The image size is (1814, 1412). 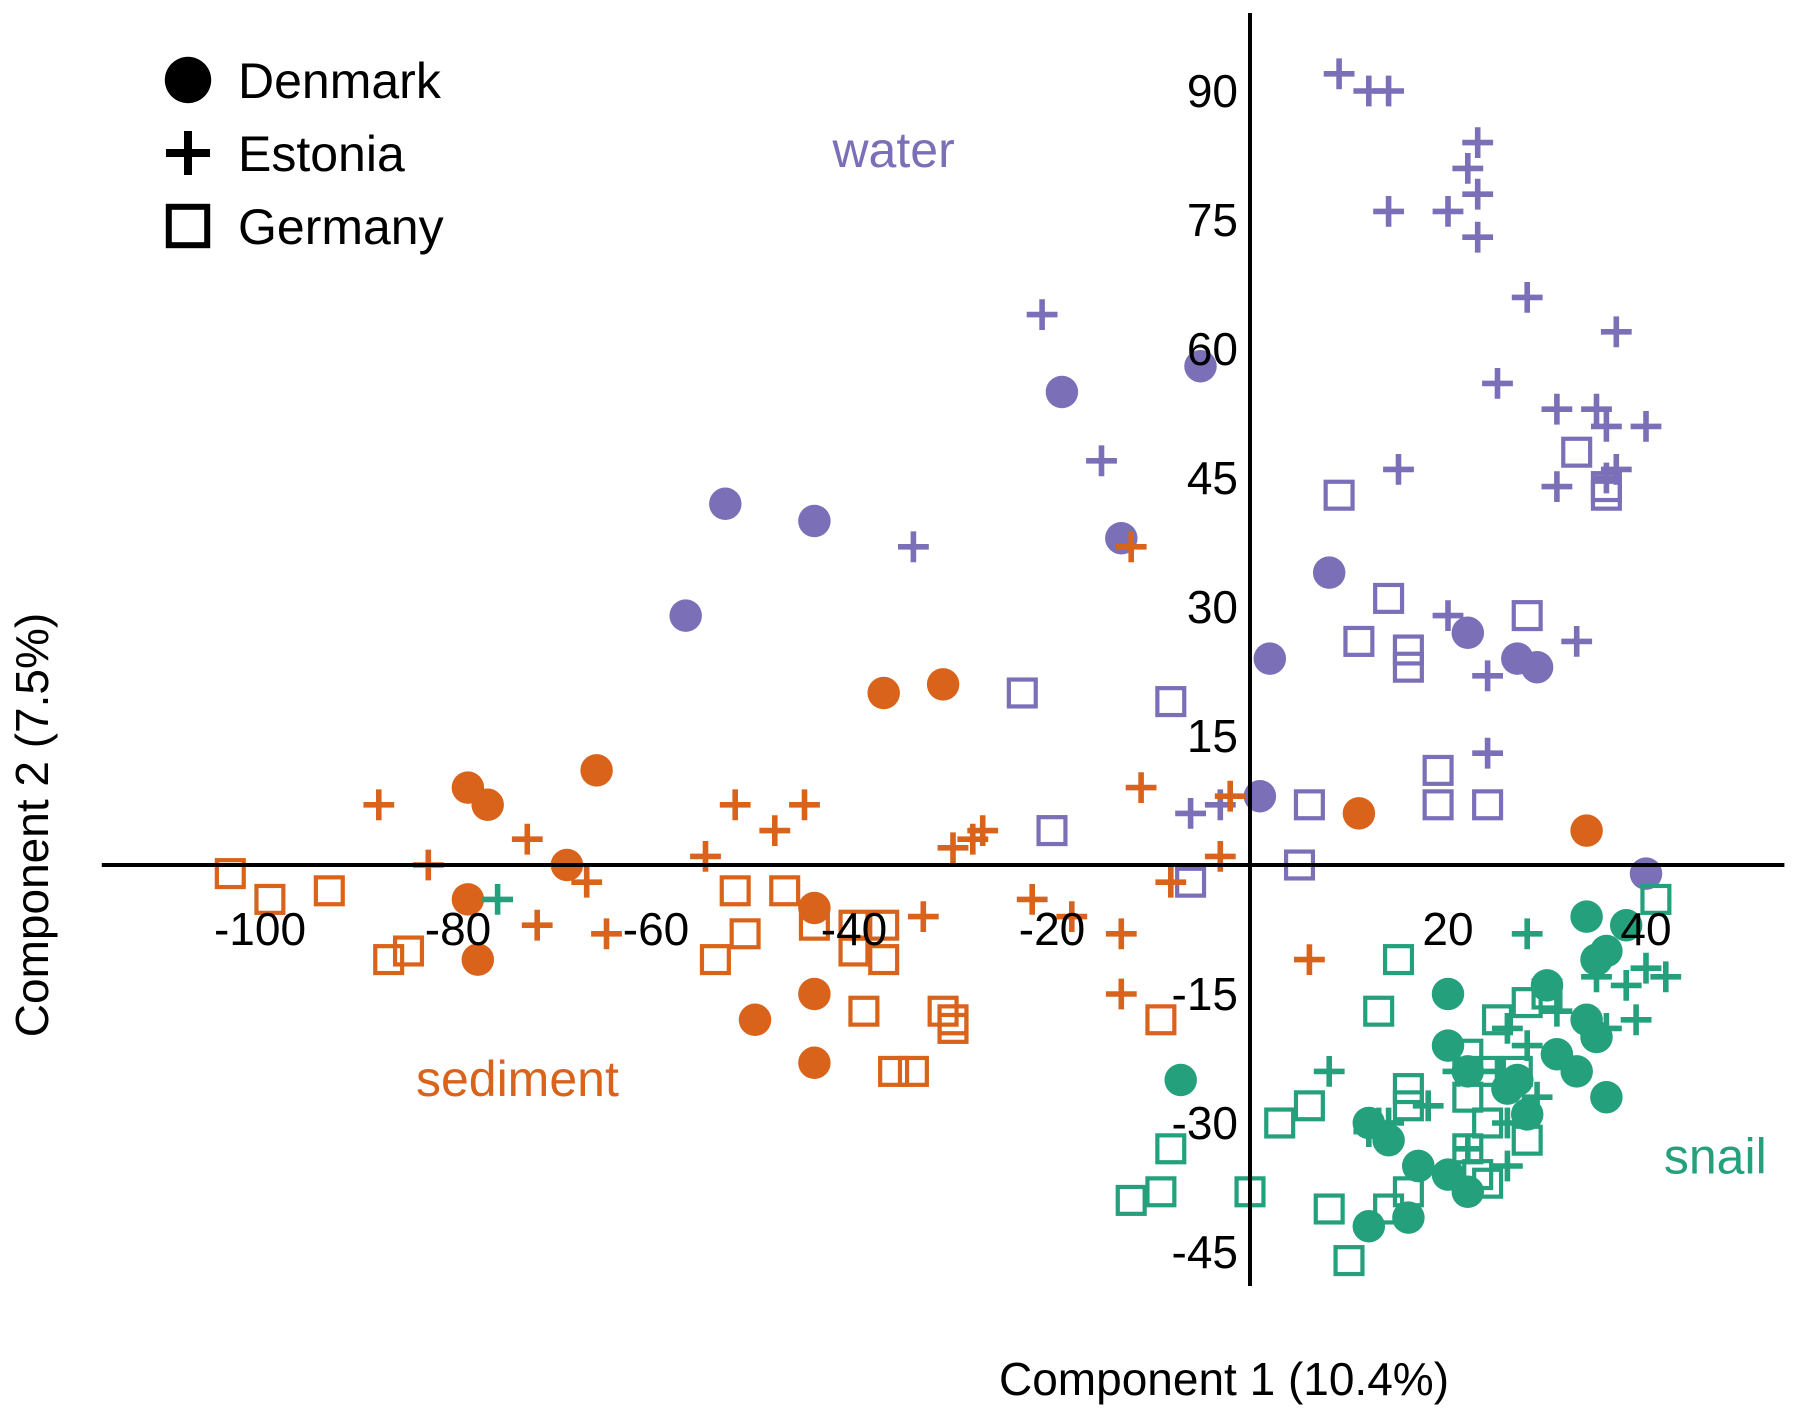 What do you see at coordinates (1052, 929) in the screenshot?
I see `x-tick-label: -20` at bounding box center [1052, 929].